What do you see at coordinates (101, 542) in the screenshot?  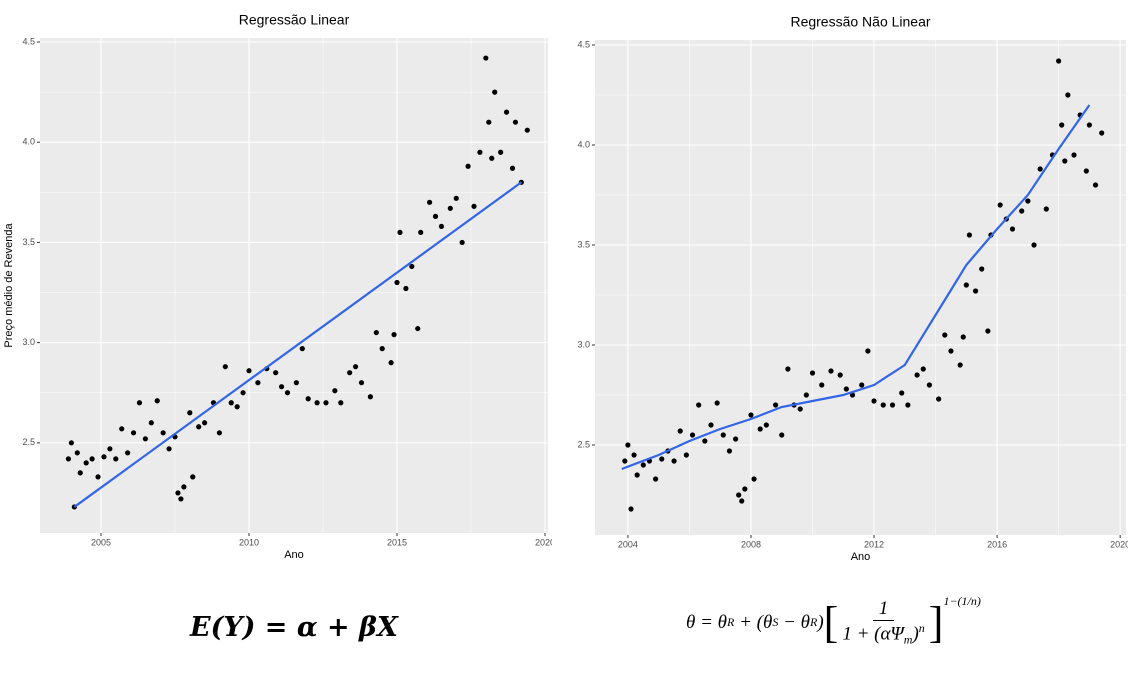 I see `x-tick-label: 2005` at bounding box center [101, 542].